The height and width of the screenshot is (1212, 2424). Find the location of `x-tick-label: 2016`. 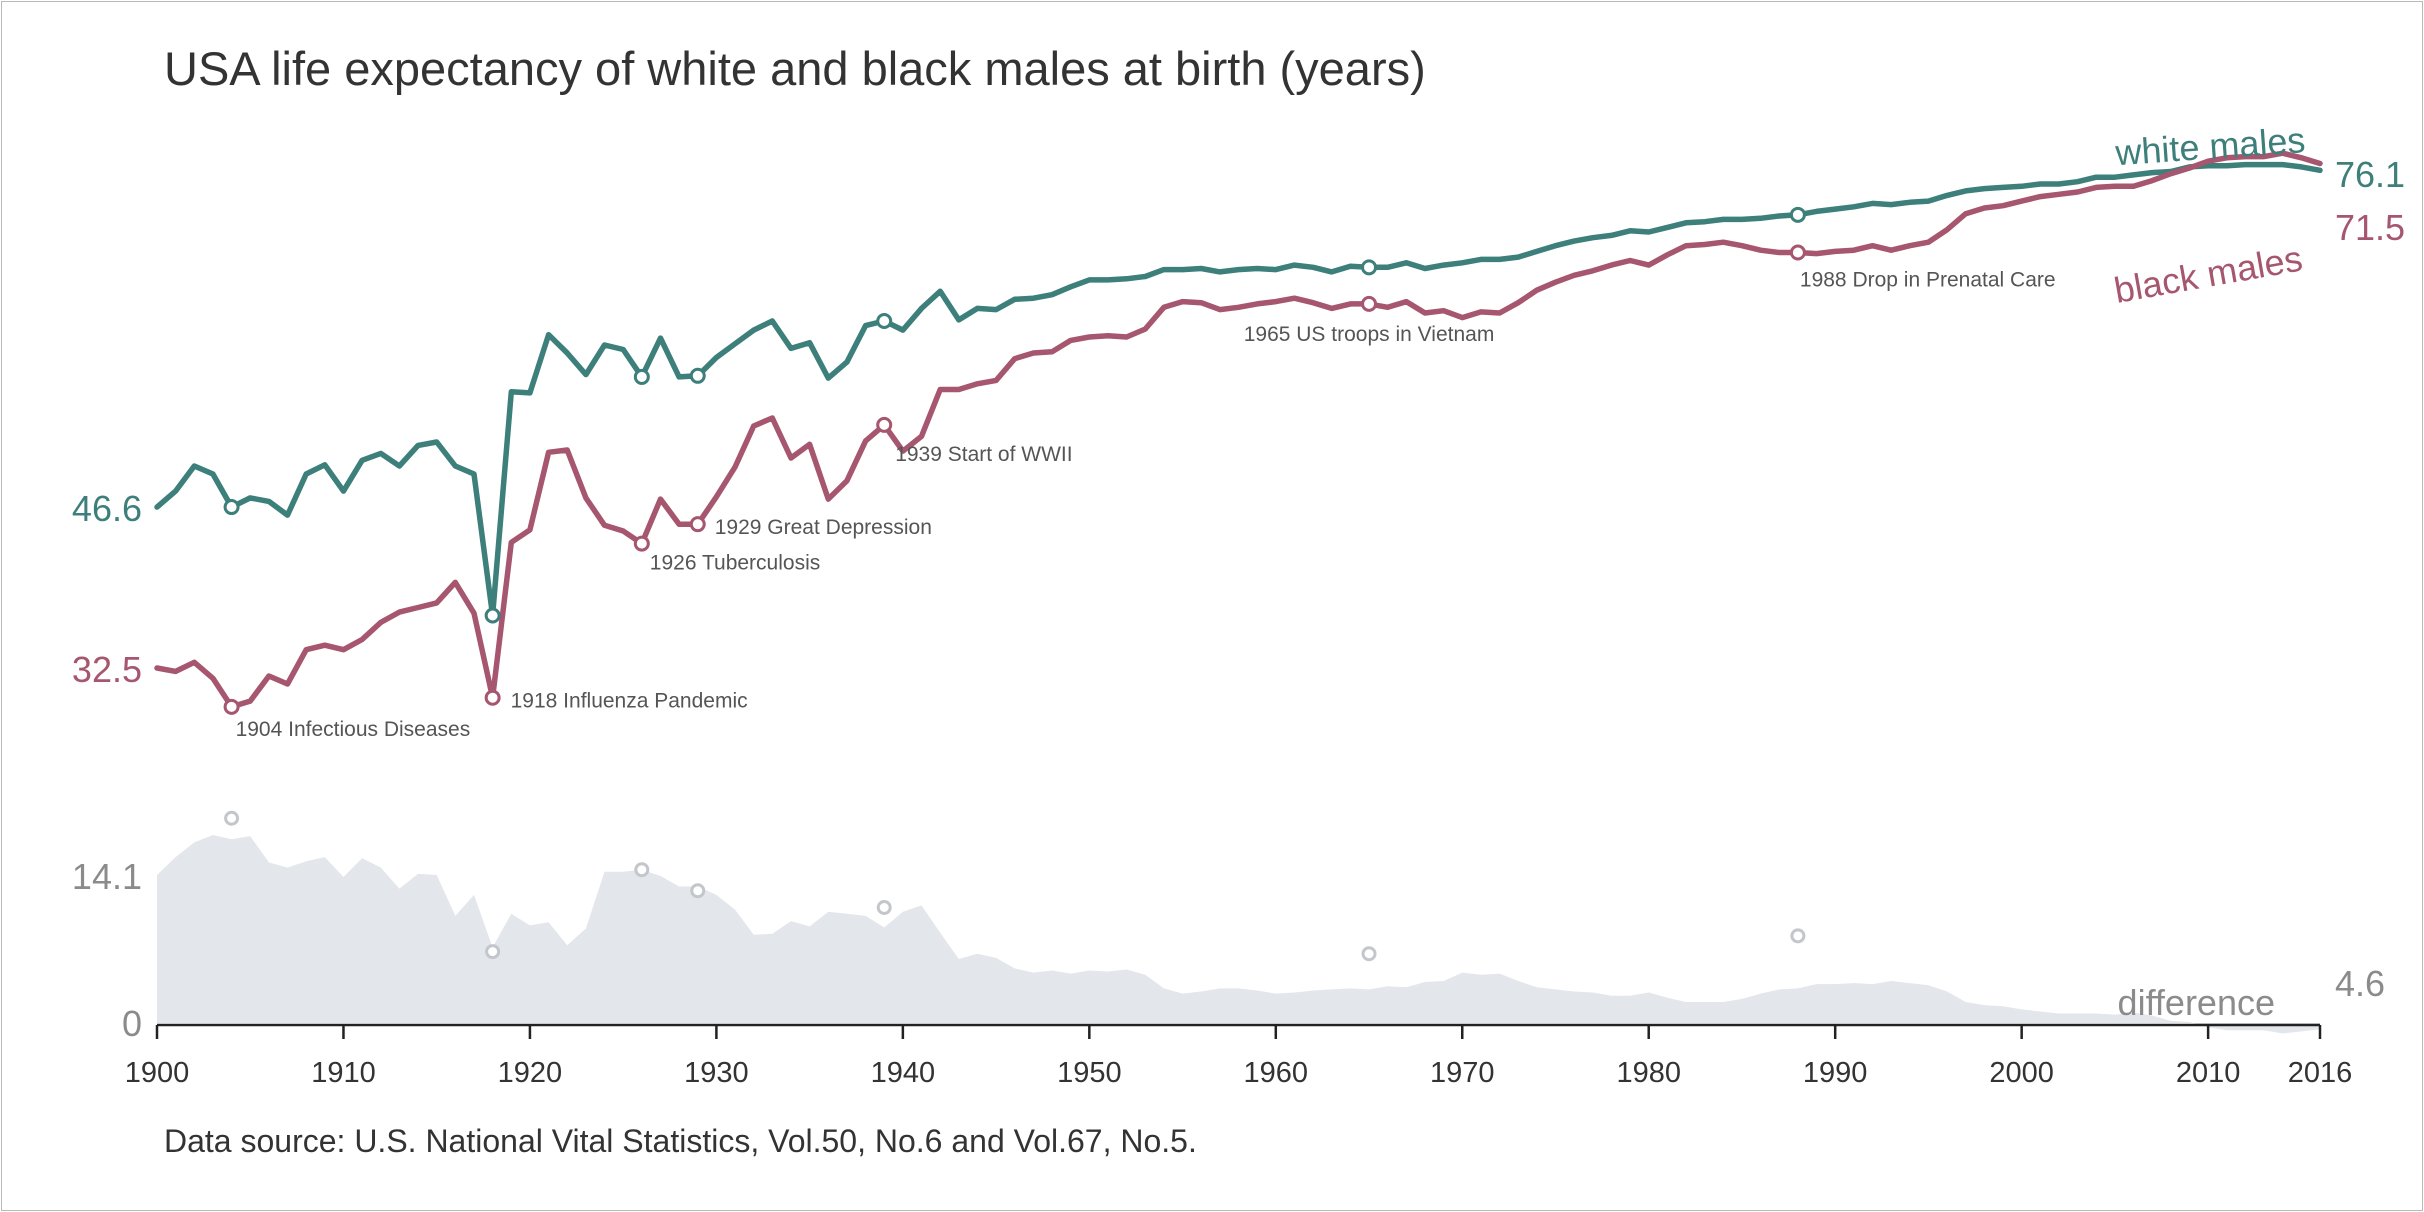

x-tick-label: 2016 is located at coordinates (2320, 1073).